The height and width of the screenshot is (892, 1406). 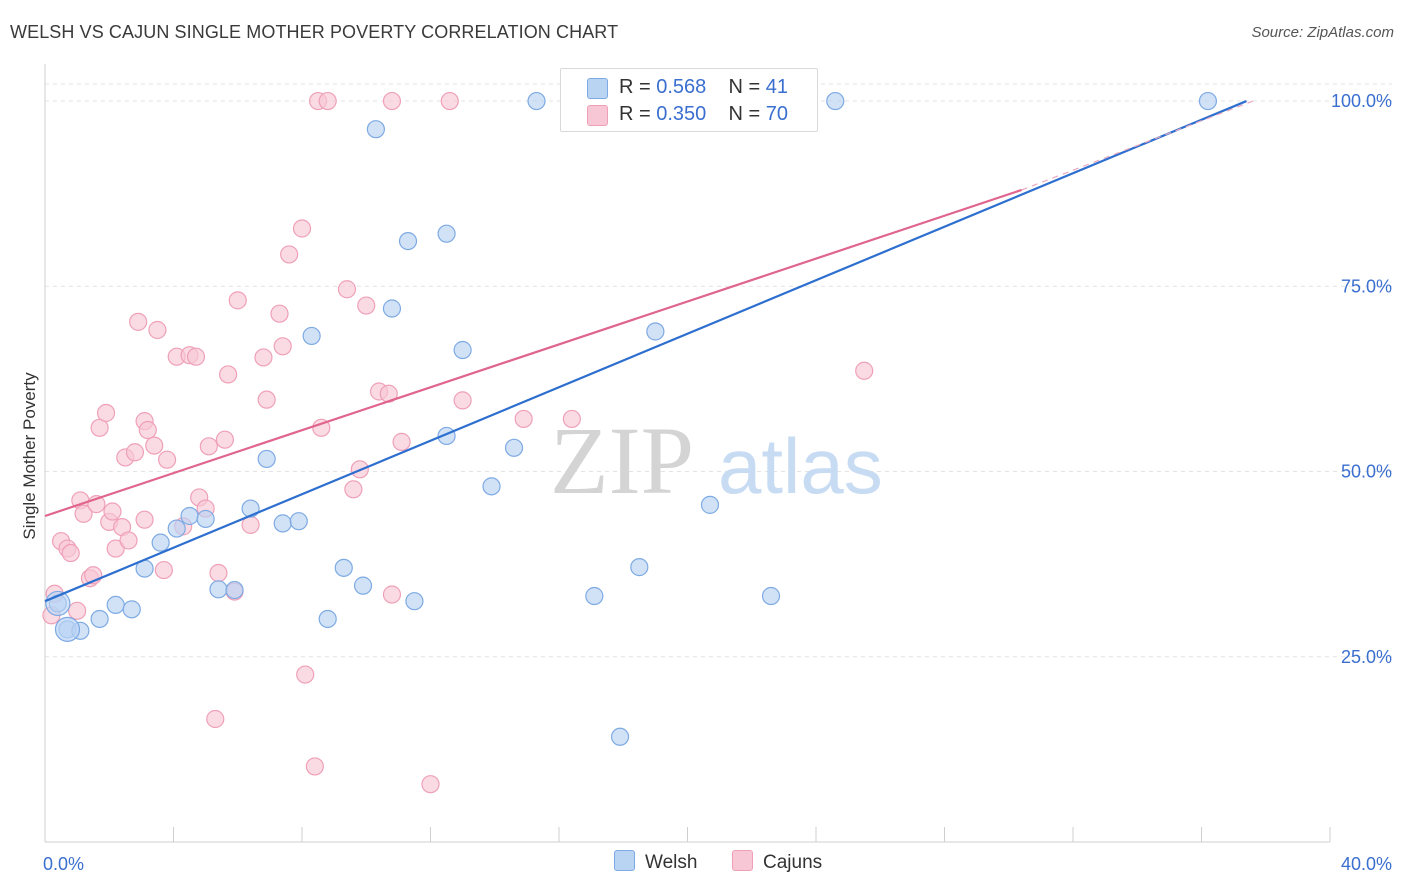 What do you see at coordinates (1366, 864) in the screenshot?
I see `x-tick-label-max: 40.0%` at bounding box center [1366, 864].